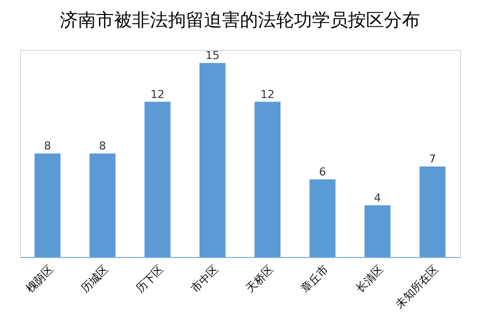  What do you see at coordinates (94, 279) in the screenshot?
I see `x-tick-label: 历城区` at bounding box center [94, 279].